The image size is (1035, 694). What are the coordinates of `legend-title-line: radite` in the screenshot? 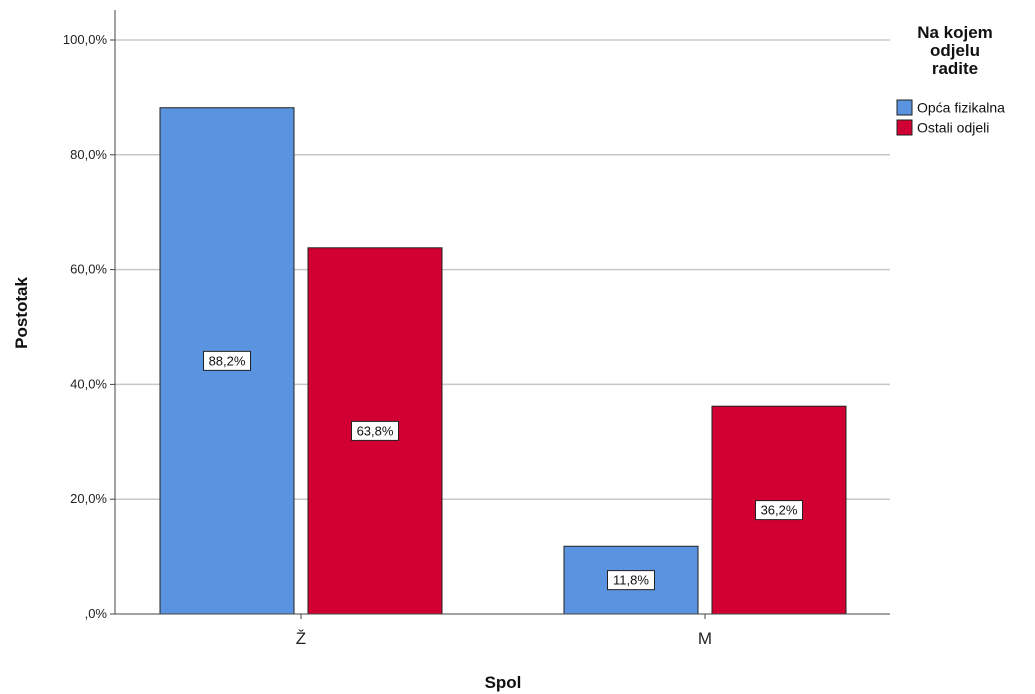 It's located at (955, 68).